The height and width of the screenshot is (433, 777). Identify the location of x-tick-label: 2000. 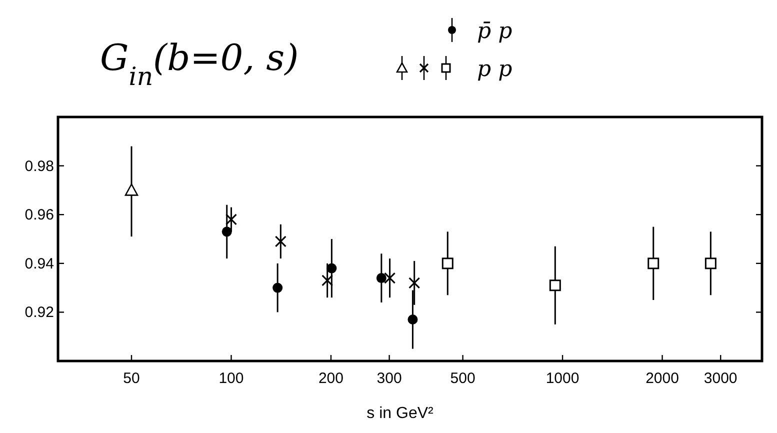
(662, 378).